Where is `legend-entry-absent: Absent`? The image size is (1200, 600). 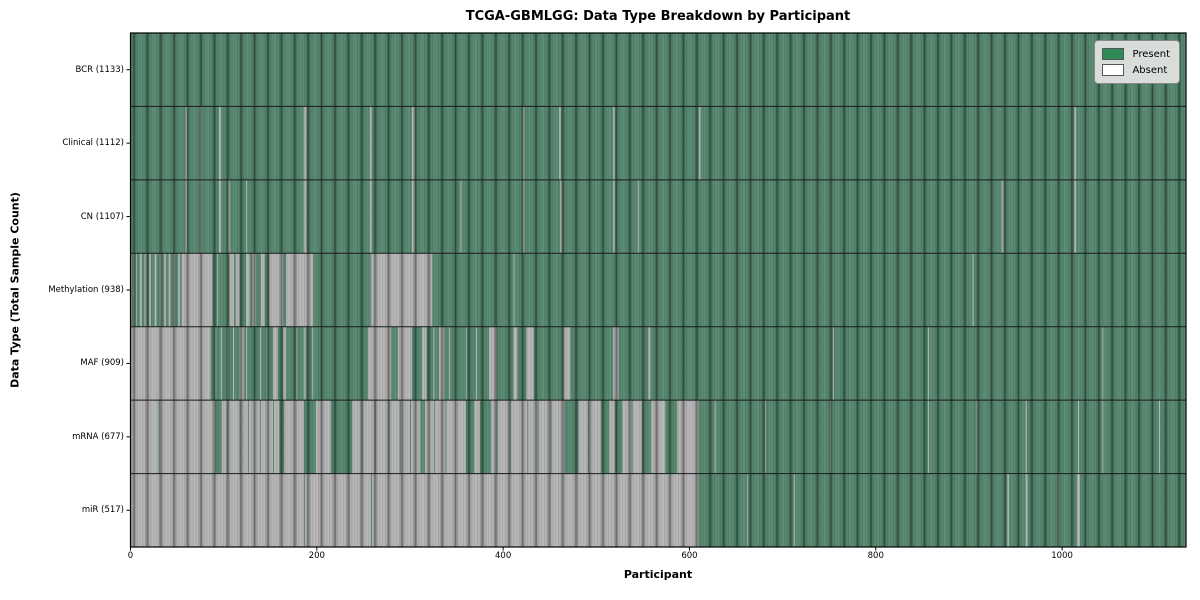
legend-entry-absent: Absent is located at coordinates (1136, 70).